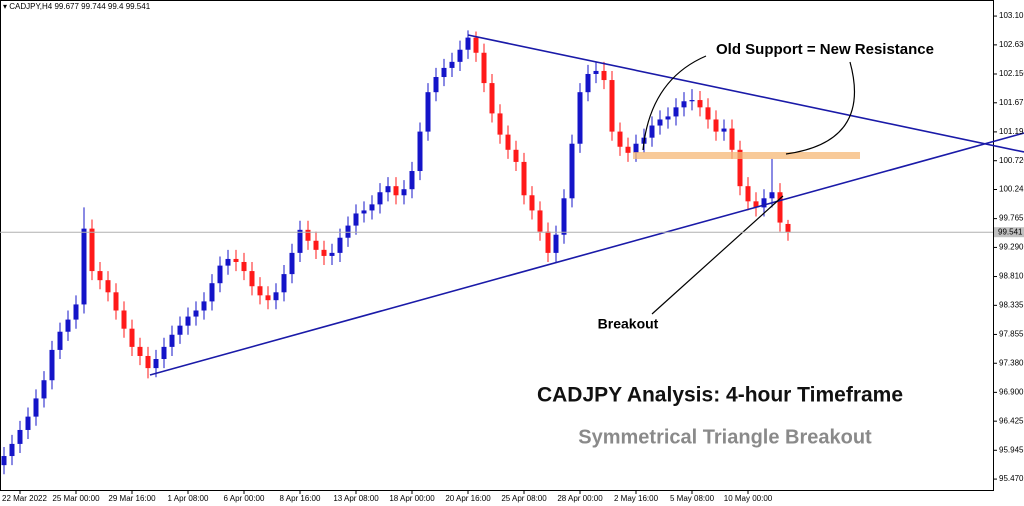  I want to click on chart-header: ▾ CADJPY,H4 99.677 99.744 99.4 99.541, so click(77, 6).